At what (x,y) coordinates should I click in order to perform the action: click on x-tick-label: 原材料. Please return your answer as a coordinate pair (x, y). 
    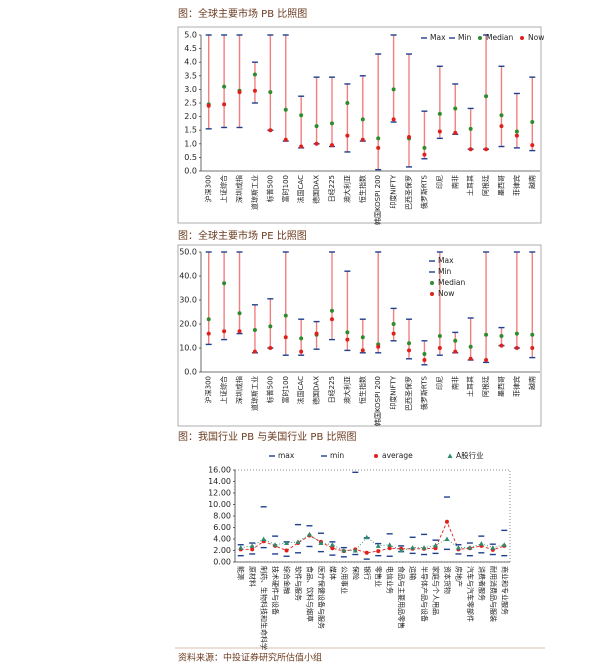
    Looking at the image, I should click on (252, 576).